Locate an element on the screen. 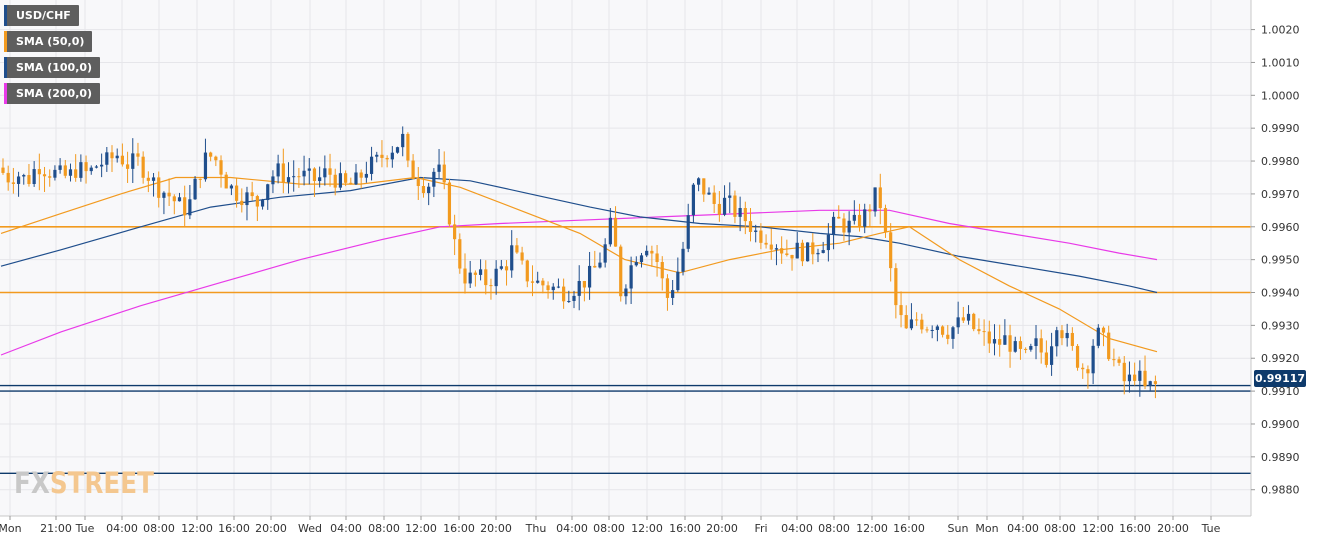  y-tick-label: 1.0020 is located at coordinates (1280, 30).